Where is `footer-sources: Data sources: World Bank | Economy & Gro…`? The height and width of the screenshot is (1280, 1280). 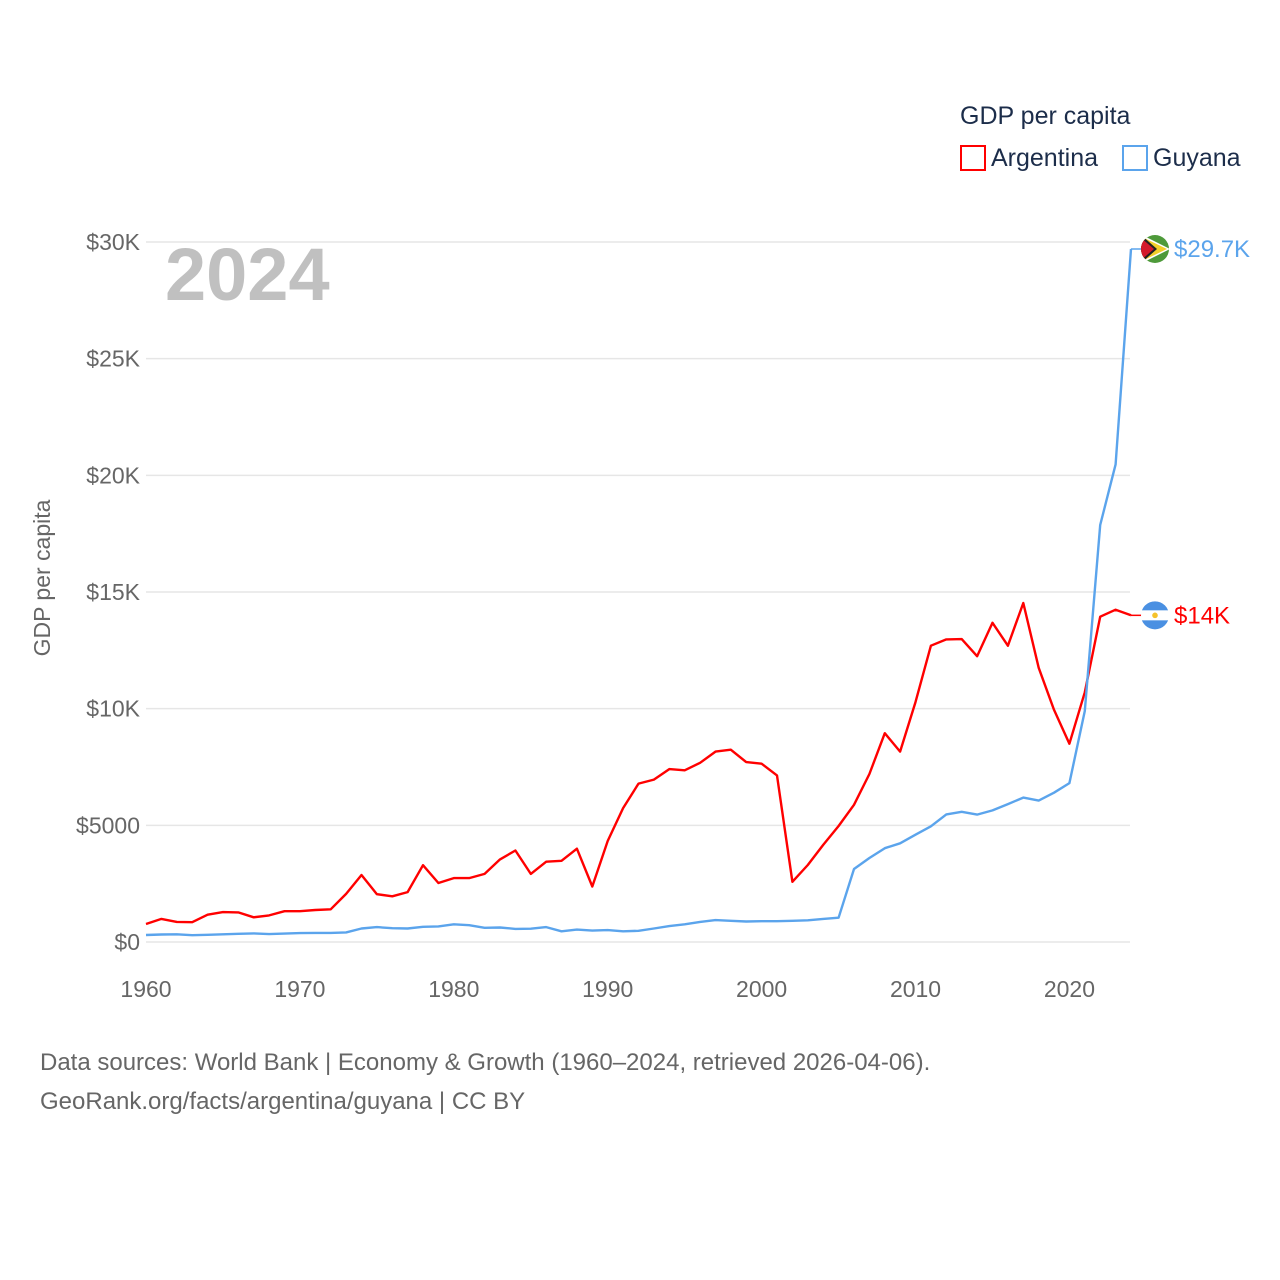
footer-sources: Data sources: World Bank | Economy & Gro… is located at coordinates (485, 1062).